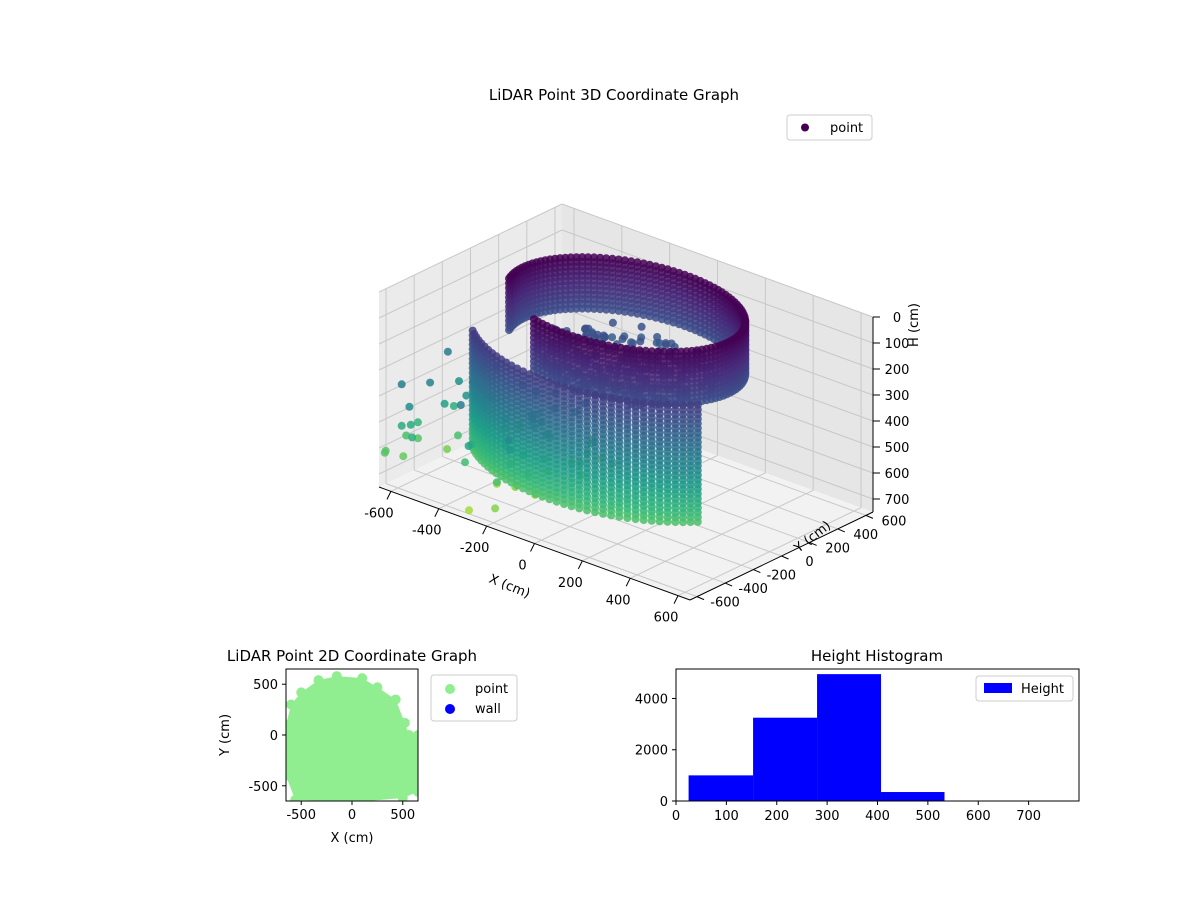 Image resolution: width=1200 pixels, height=900 pixels. I want to click on histogram-bars, so click(816, 737).